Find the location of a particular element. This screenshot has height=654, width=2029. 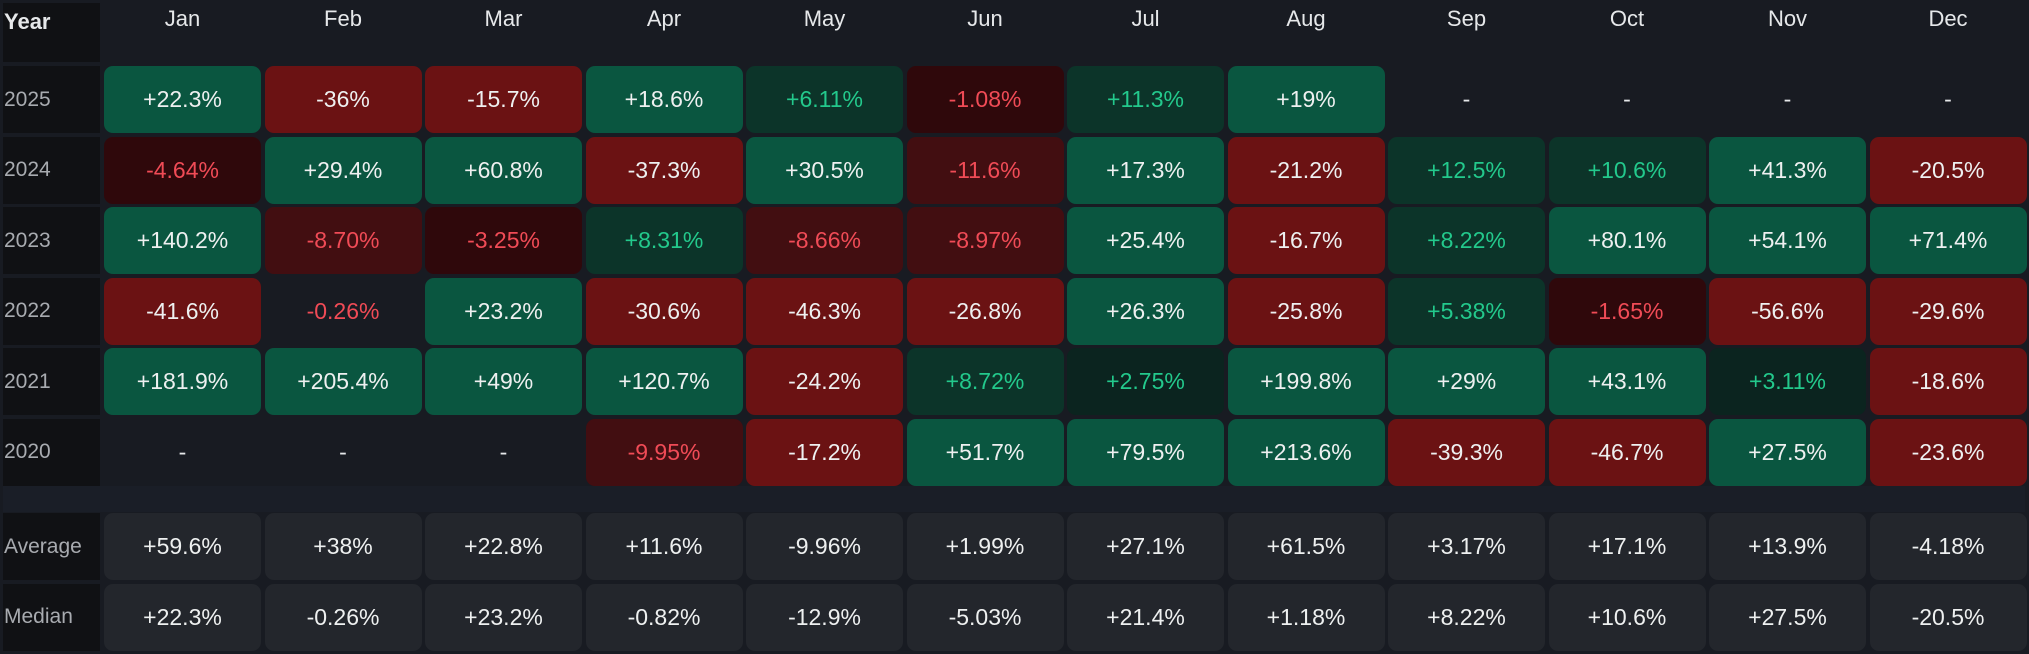

return-cell: -24.2% is located at coordinates (824, 381).